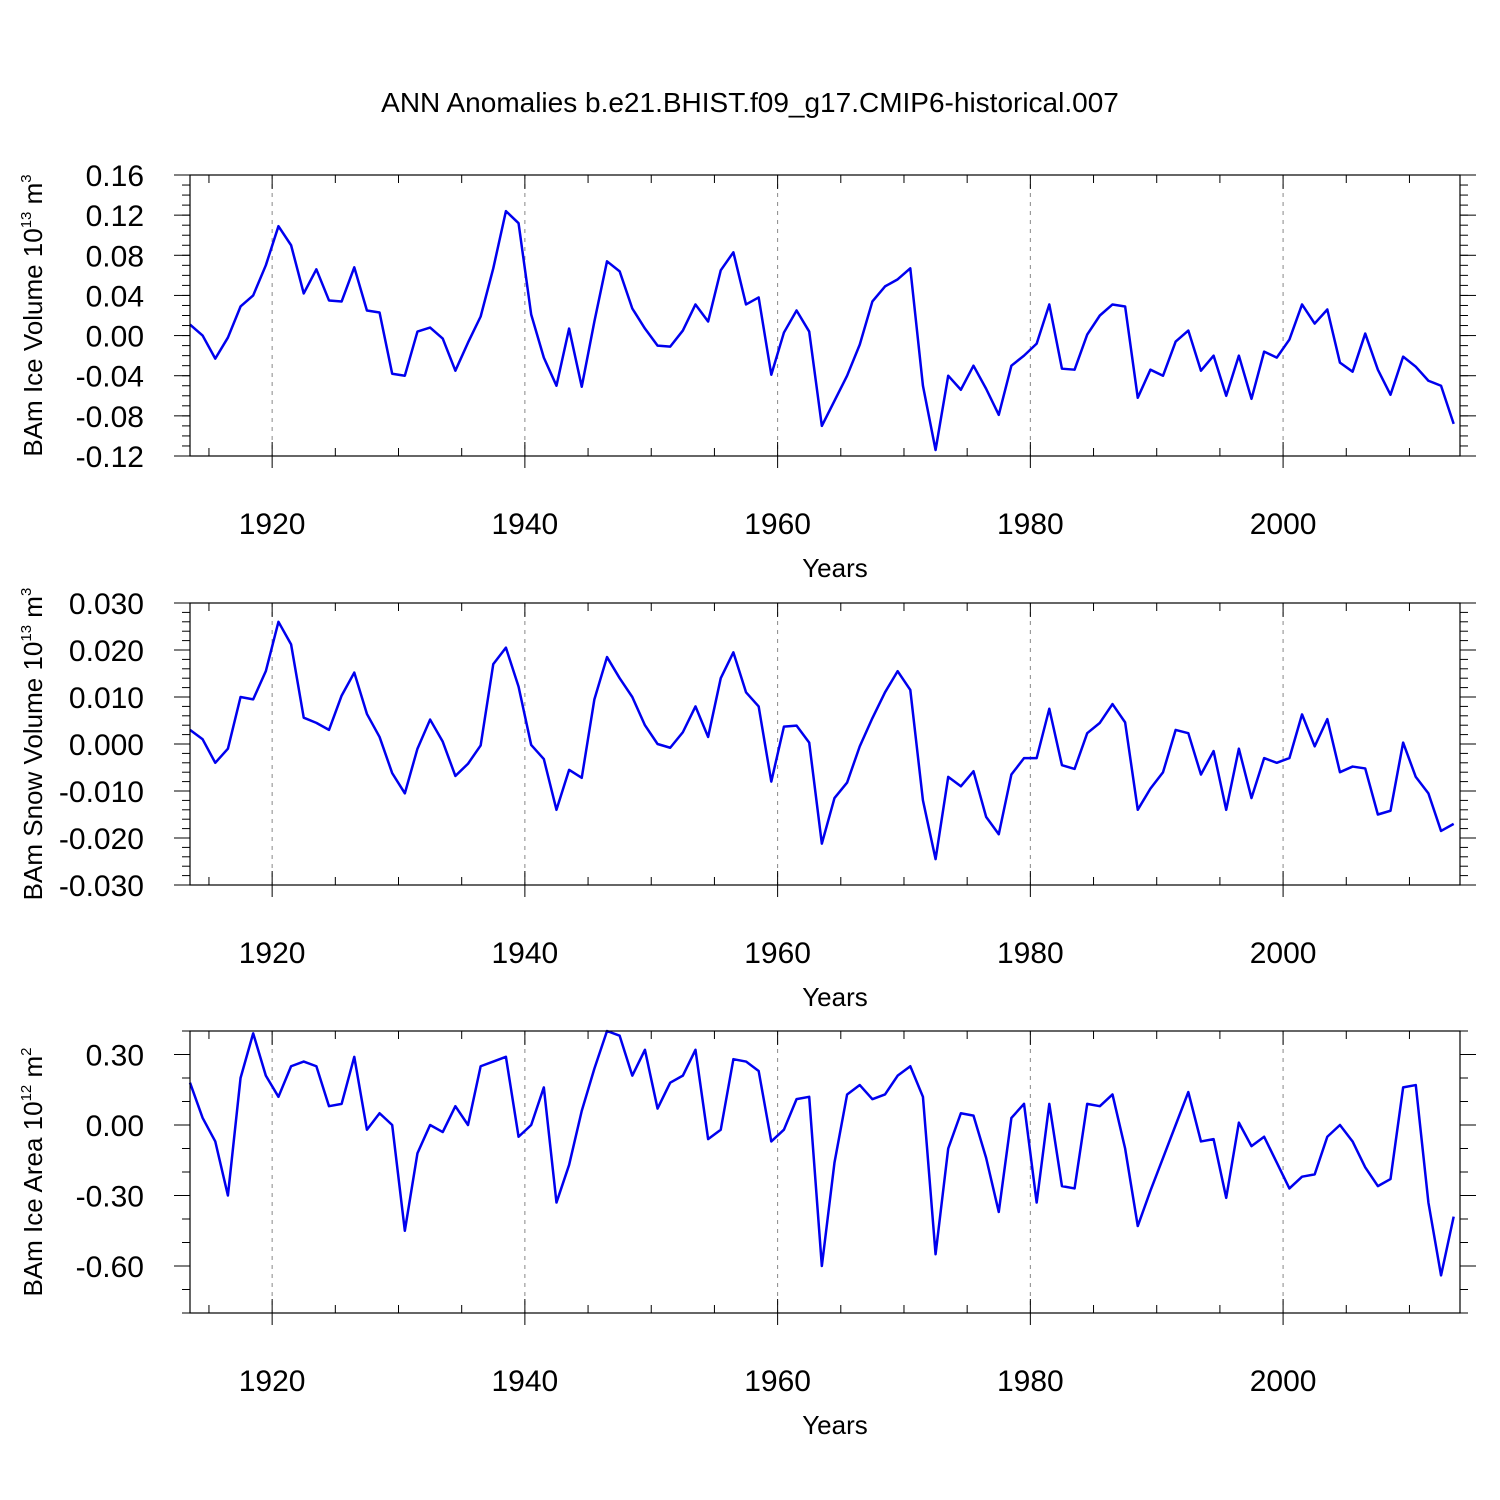 The height and width of the screenshot is (1500, 1500). What do you see at coordinates (26, 1093) in the screenshot?
I see `y-axis-label-exponent: 12` at bounding box center [26, 1093].